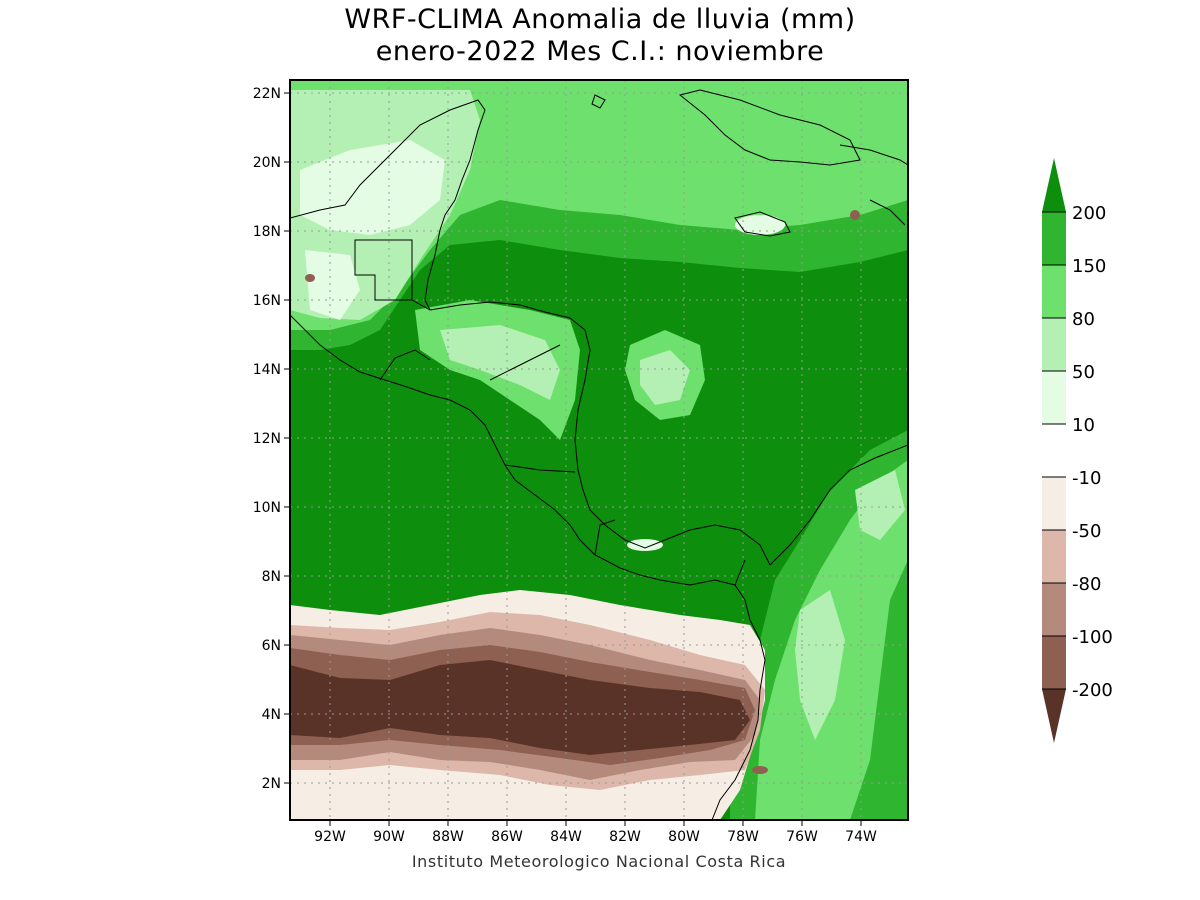 The height and width of the screenshot is (900, 1200). Describe the element at coordinates (1086, 584) in the screenshot. I see `legend-label: -80` at that location.